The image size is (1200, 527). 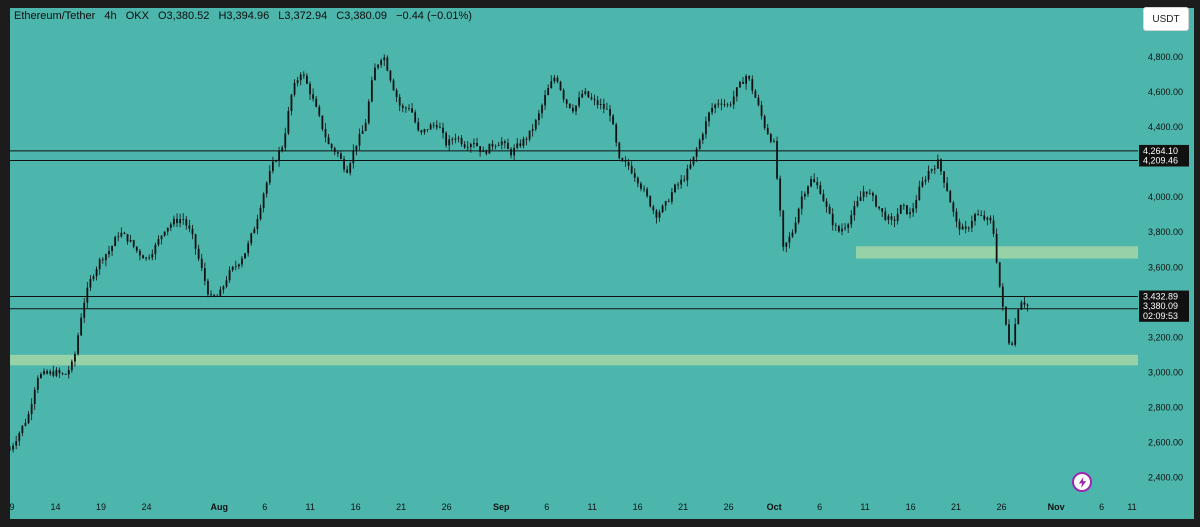 I want to click on alert-button, so click(x=1082, y=482).